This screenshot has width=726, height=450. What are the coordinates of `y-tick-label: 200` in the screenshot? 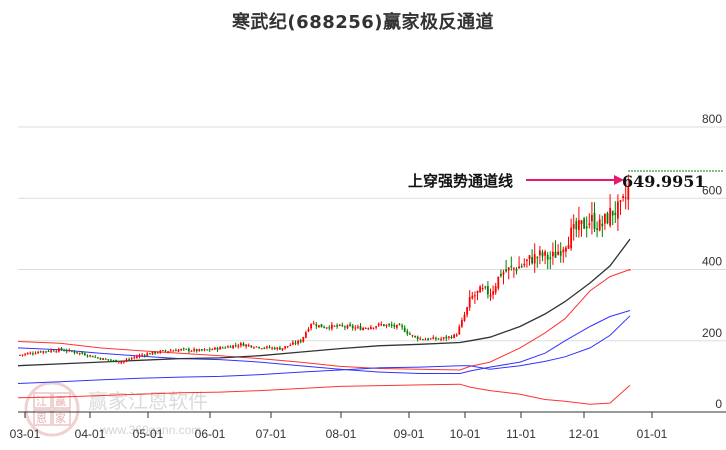 It's located at (712, 333).